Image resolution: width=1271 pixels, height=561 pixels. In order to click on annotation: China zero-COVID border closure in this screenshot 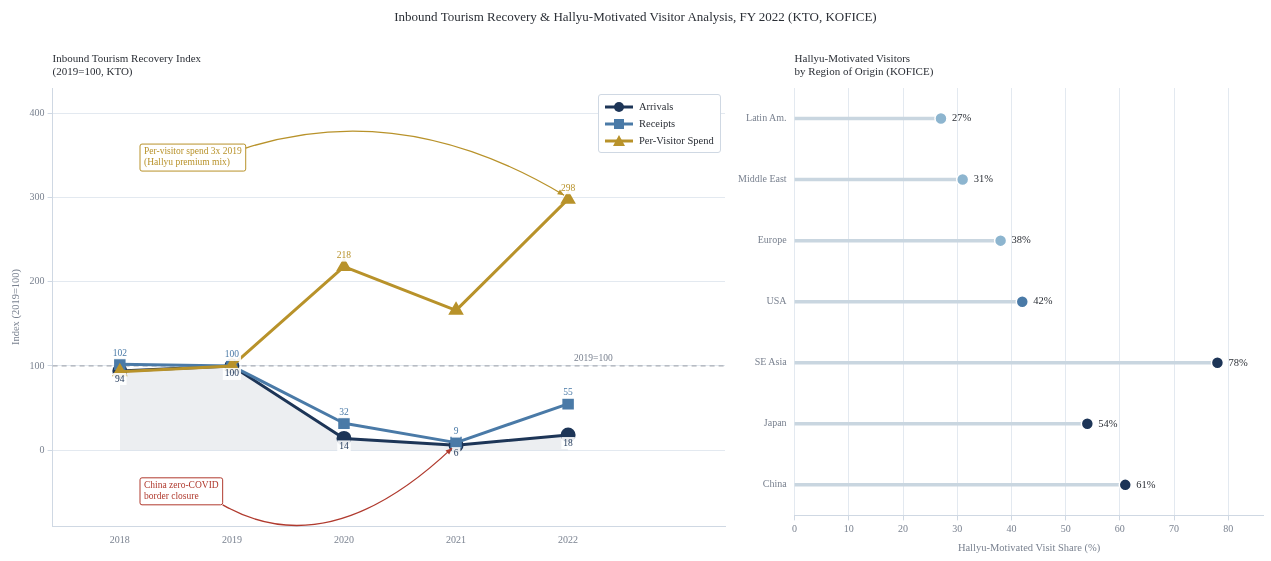, I will do `click(181, 491)`.